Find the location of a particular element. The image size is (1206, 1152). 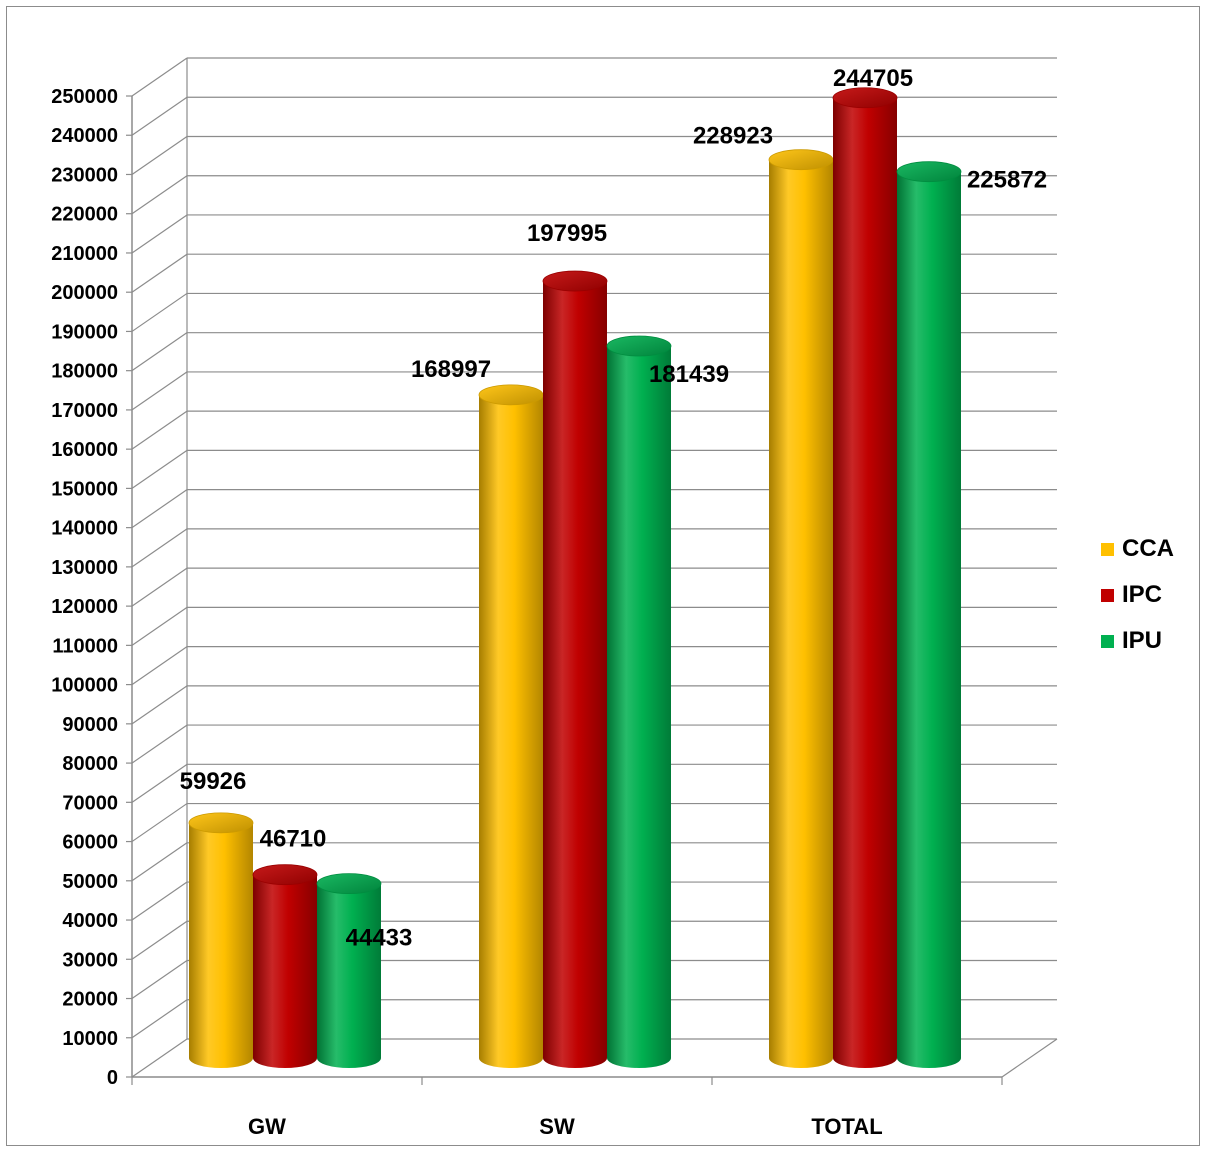

y-tick-label: 230000 is located at coordinates (84, 175).